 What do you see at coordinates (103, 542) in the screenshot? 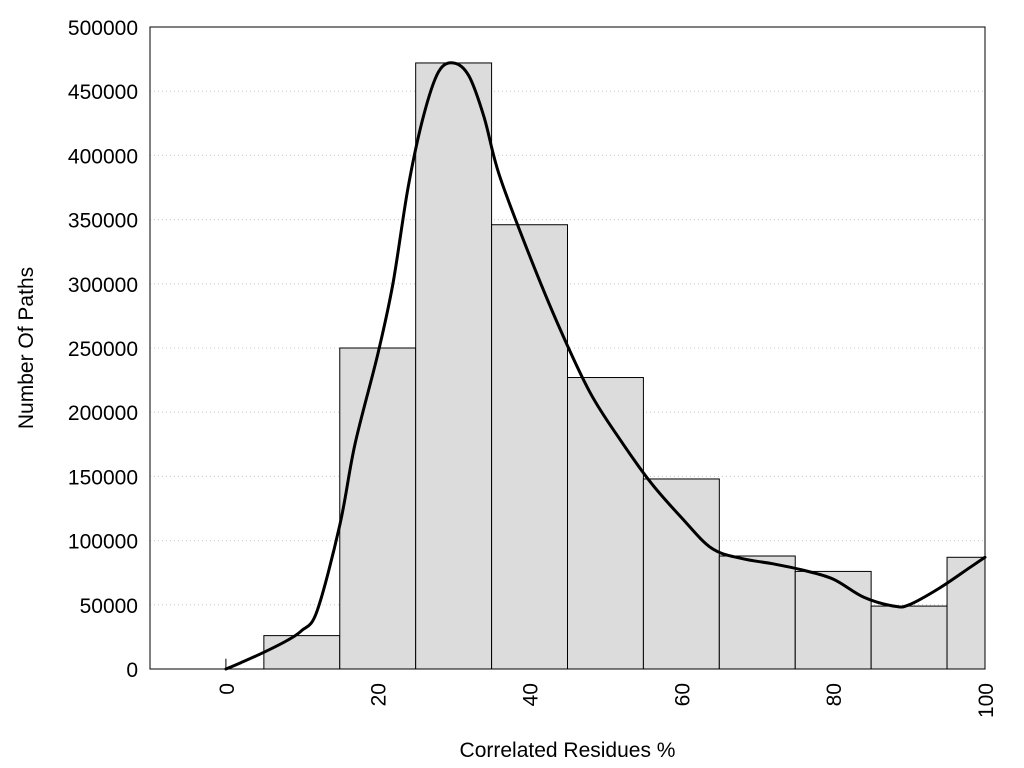
I see `y-tick-label: 100000` at bounding box center [103, 542].